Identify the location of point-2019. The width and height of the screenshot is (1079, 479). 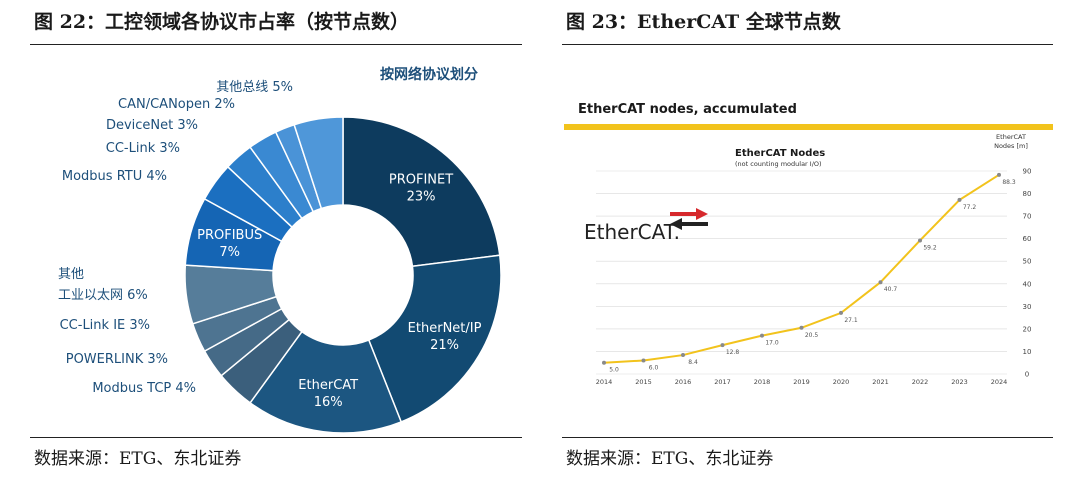
(801, 327).